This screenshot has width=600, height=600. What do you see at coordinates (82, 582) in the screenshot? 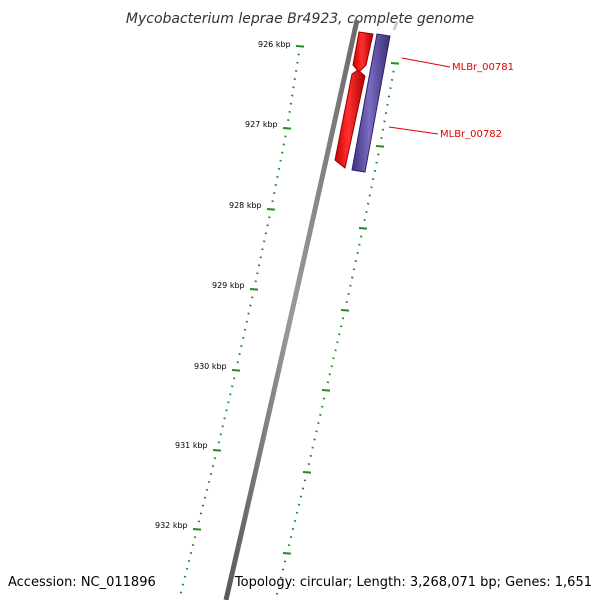
I see `accession: Accession: NC_011896` at bounding box center [82, 582].